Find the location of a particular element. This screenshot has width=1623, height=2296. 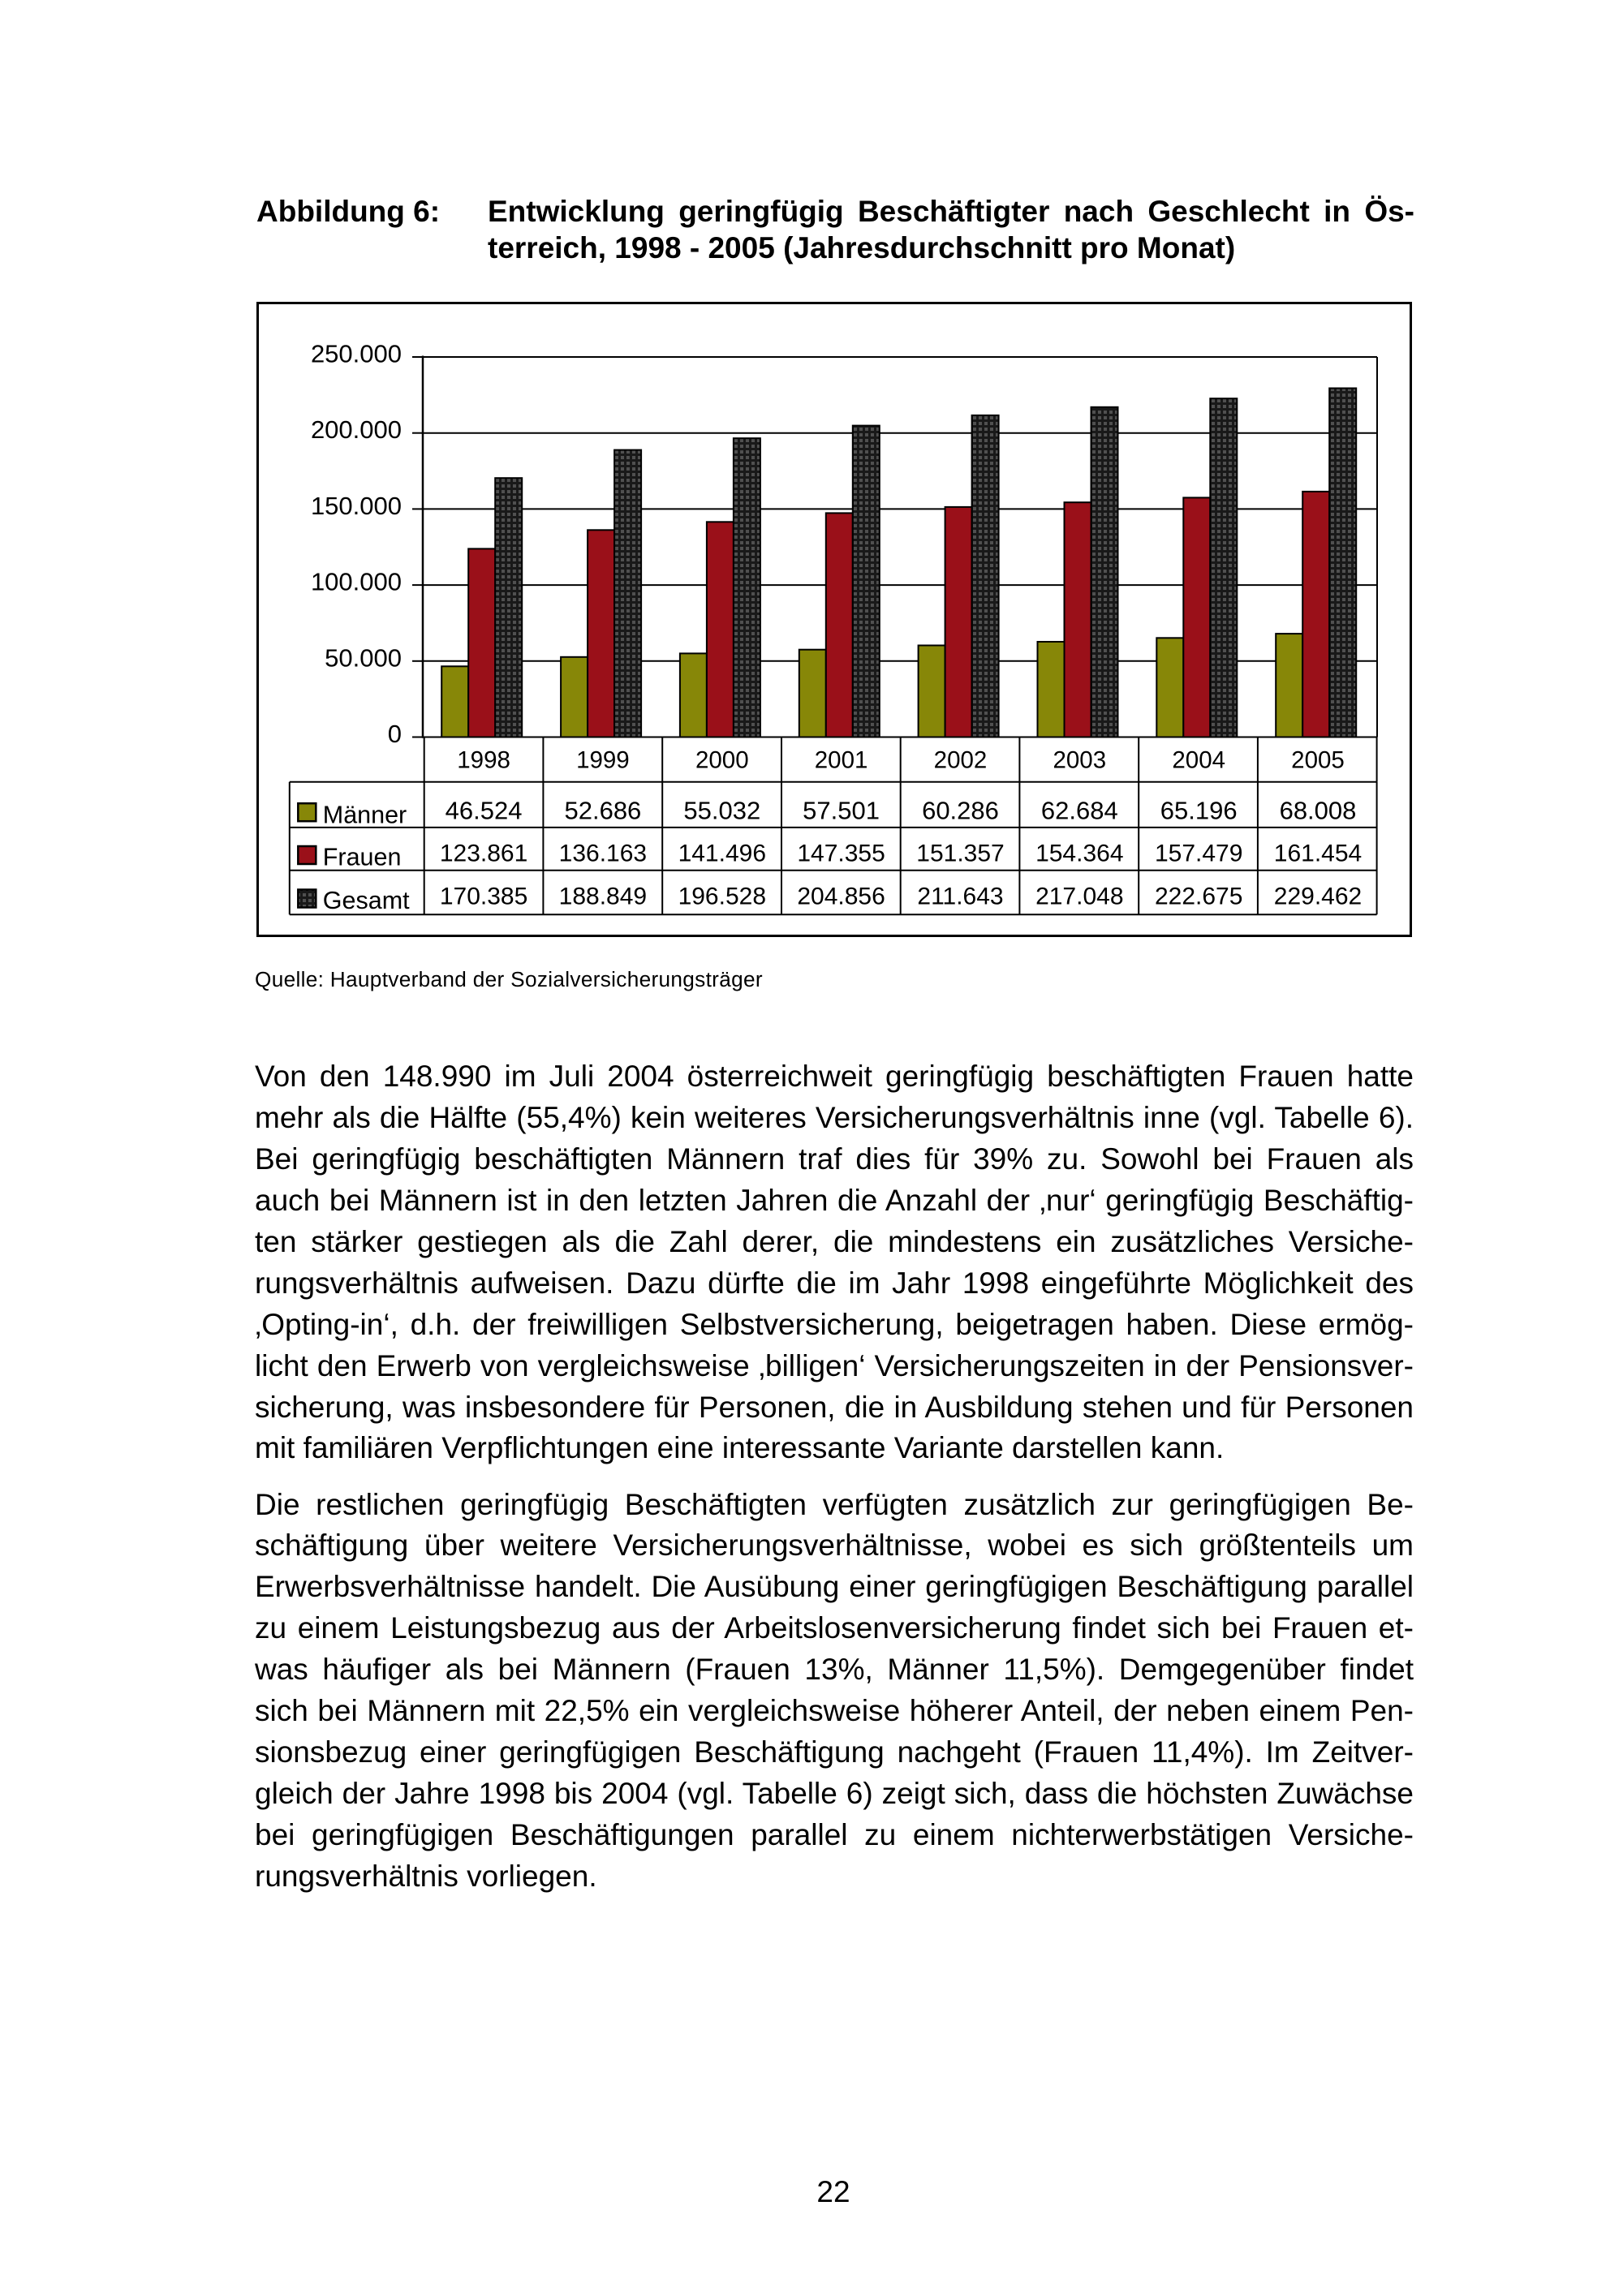

svg-text: 151.357 is located at coordinates (960, 854).